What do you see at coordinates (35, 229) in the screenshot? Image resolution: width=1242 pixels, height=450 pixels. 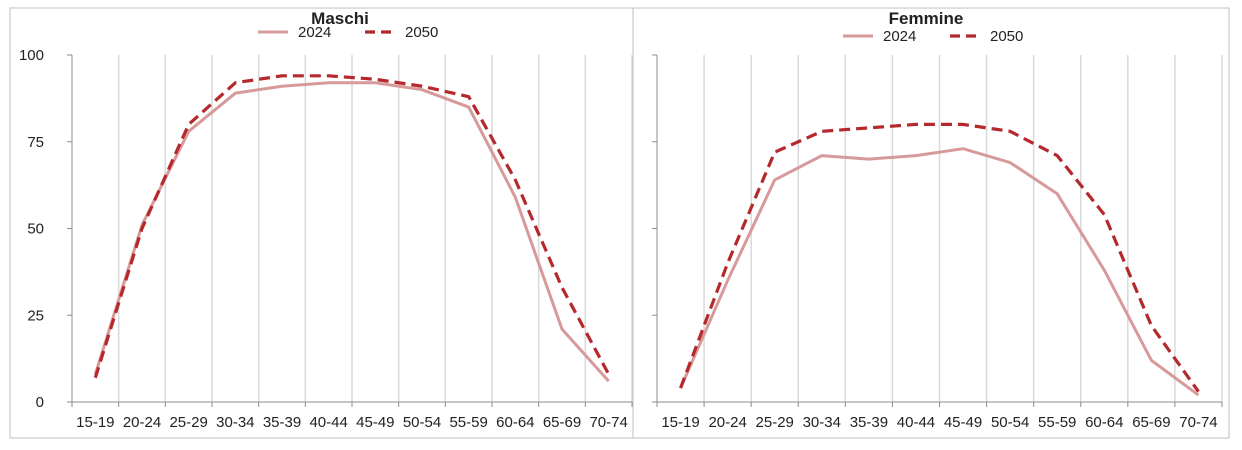 I see `y-tick-label: 50` at bounding box center [35, 229].